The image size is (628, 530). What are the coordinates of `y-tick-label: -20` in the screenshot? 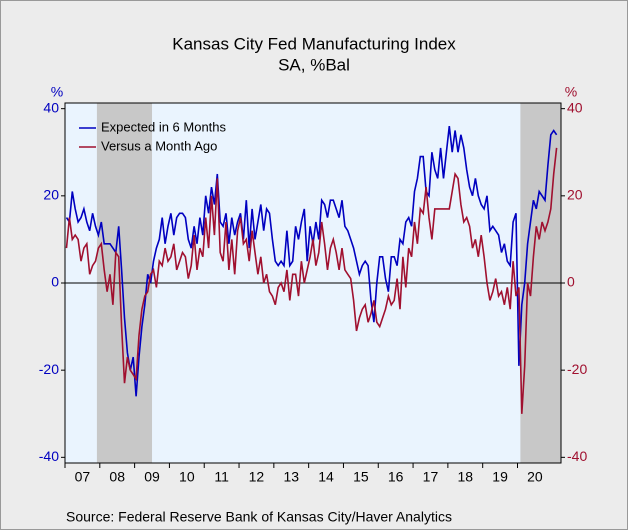 It's located at (49, 369).